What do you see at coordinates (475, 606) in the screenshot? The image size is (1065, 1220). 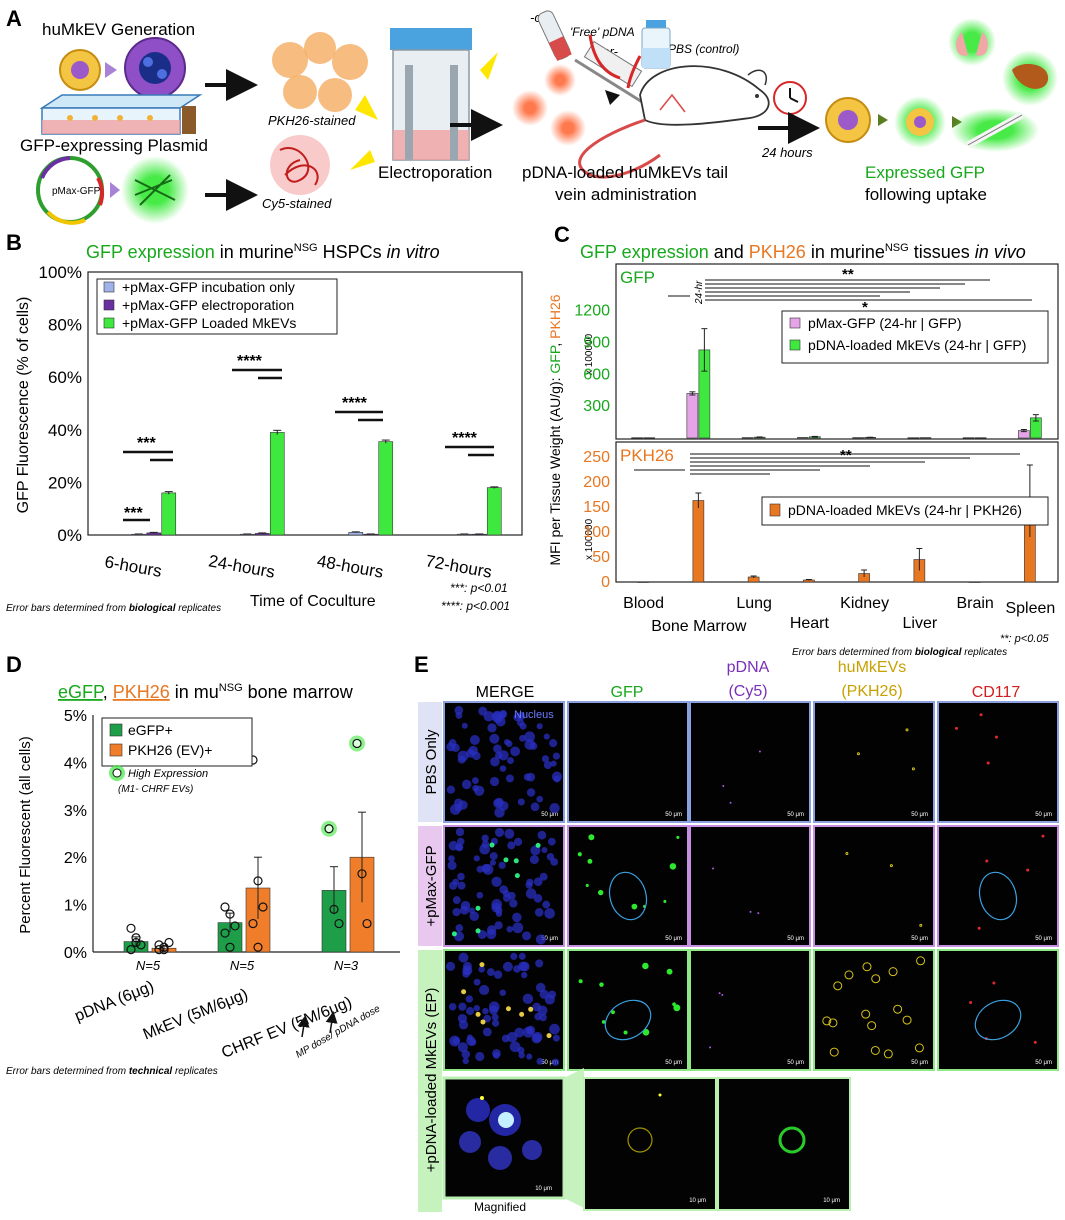 I see `note-p0001: ****: p<0.001` at bounding box center [475, 606].